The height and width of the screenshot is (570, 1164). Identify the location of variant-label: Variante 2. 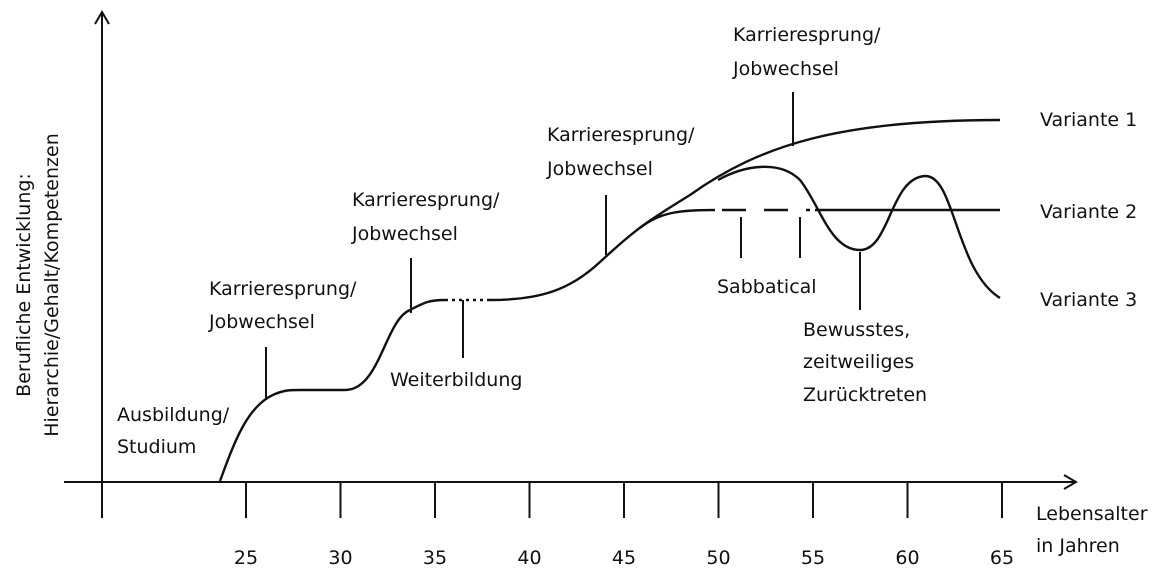
(1088, 212).